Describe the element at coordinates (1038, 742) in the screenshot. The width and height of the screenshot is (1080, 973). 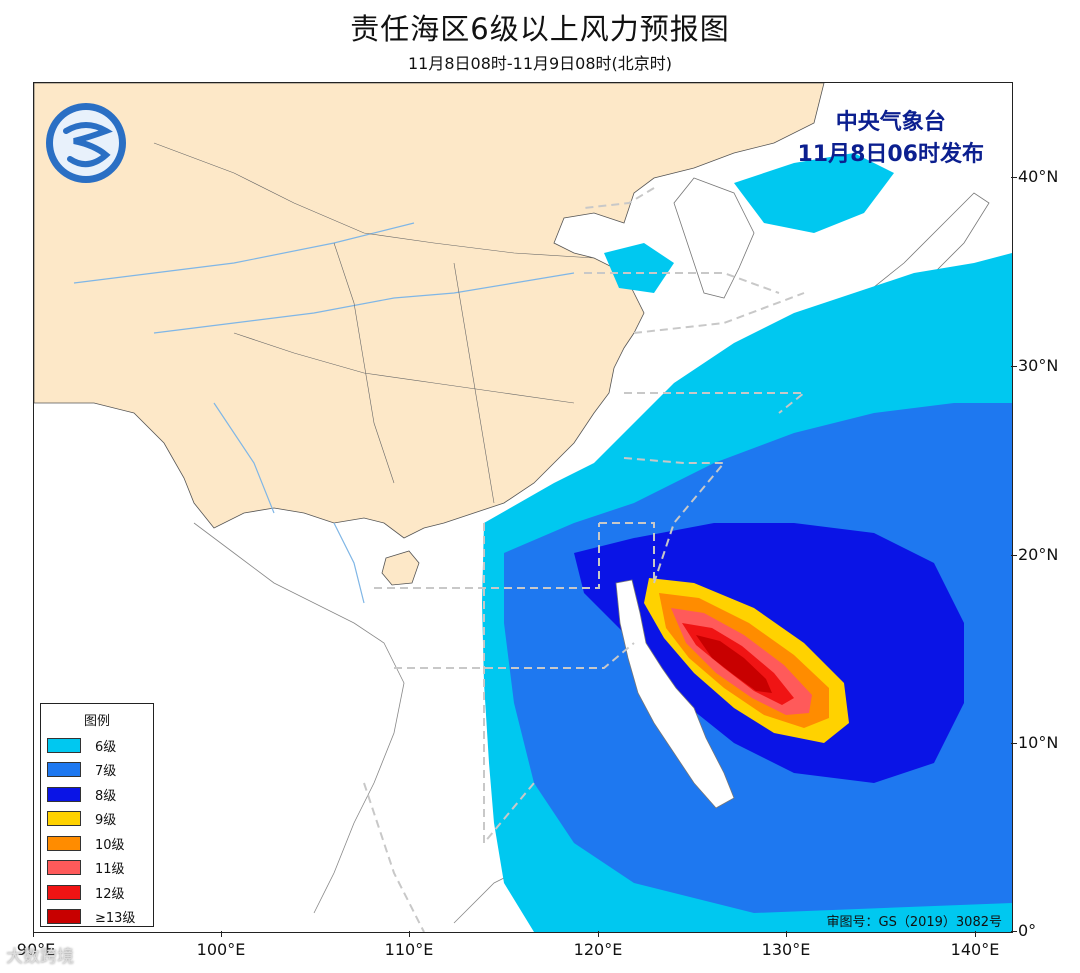
I see `y-tick-label: 10°N` at that location.